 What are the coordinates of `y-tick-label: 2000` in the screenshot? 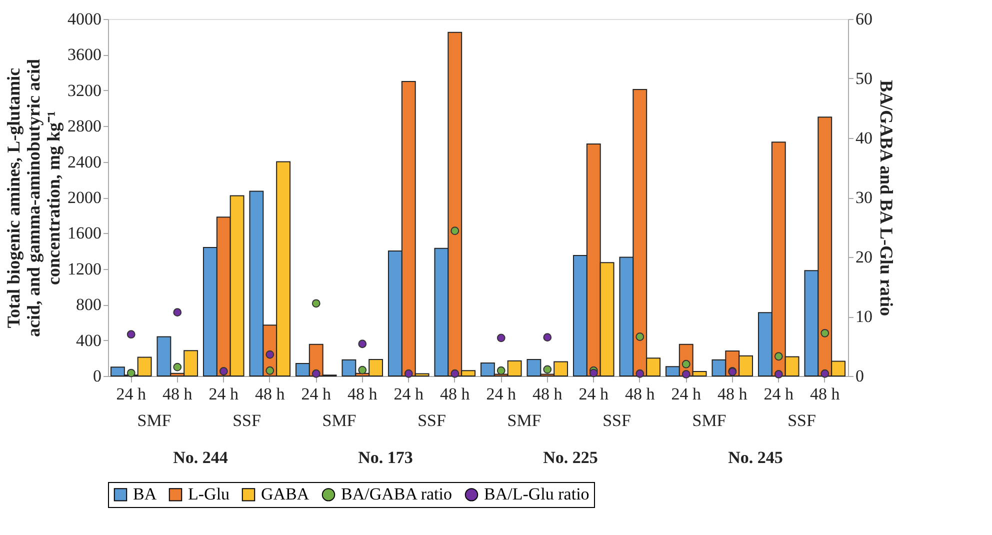 It's located at (85, 197).